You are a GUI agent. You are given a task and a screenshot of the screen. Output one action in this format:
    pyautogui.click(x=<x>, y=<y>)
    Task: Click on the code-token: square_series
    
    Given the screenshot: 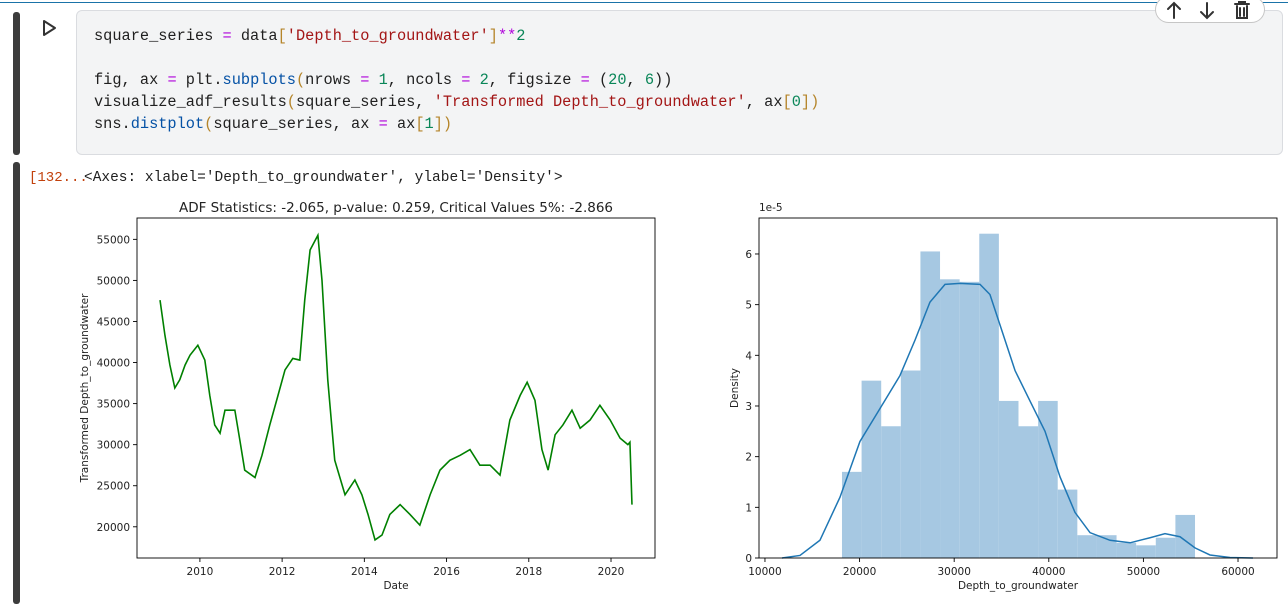 What is the action you would take?
    pyautogui.click(x=158, y=36)
    